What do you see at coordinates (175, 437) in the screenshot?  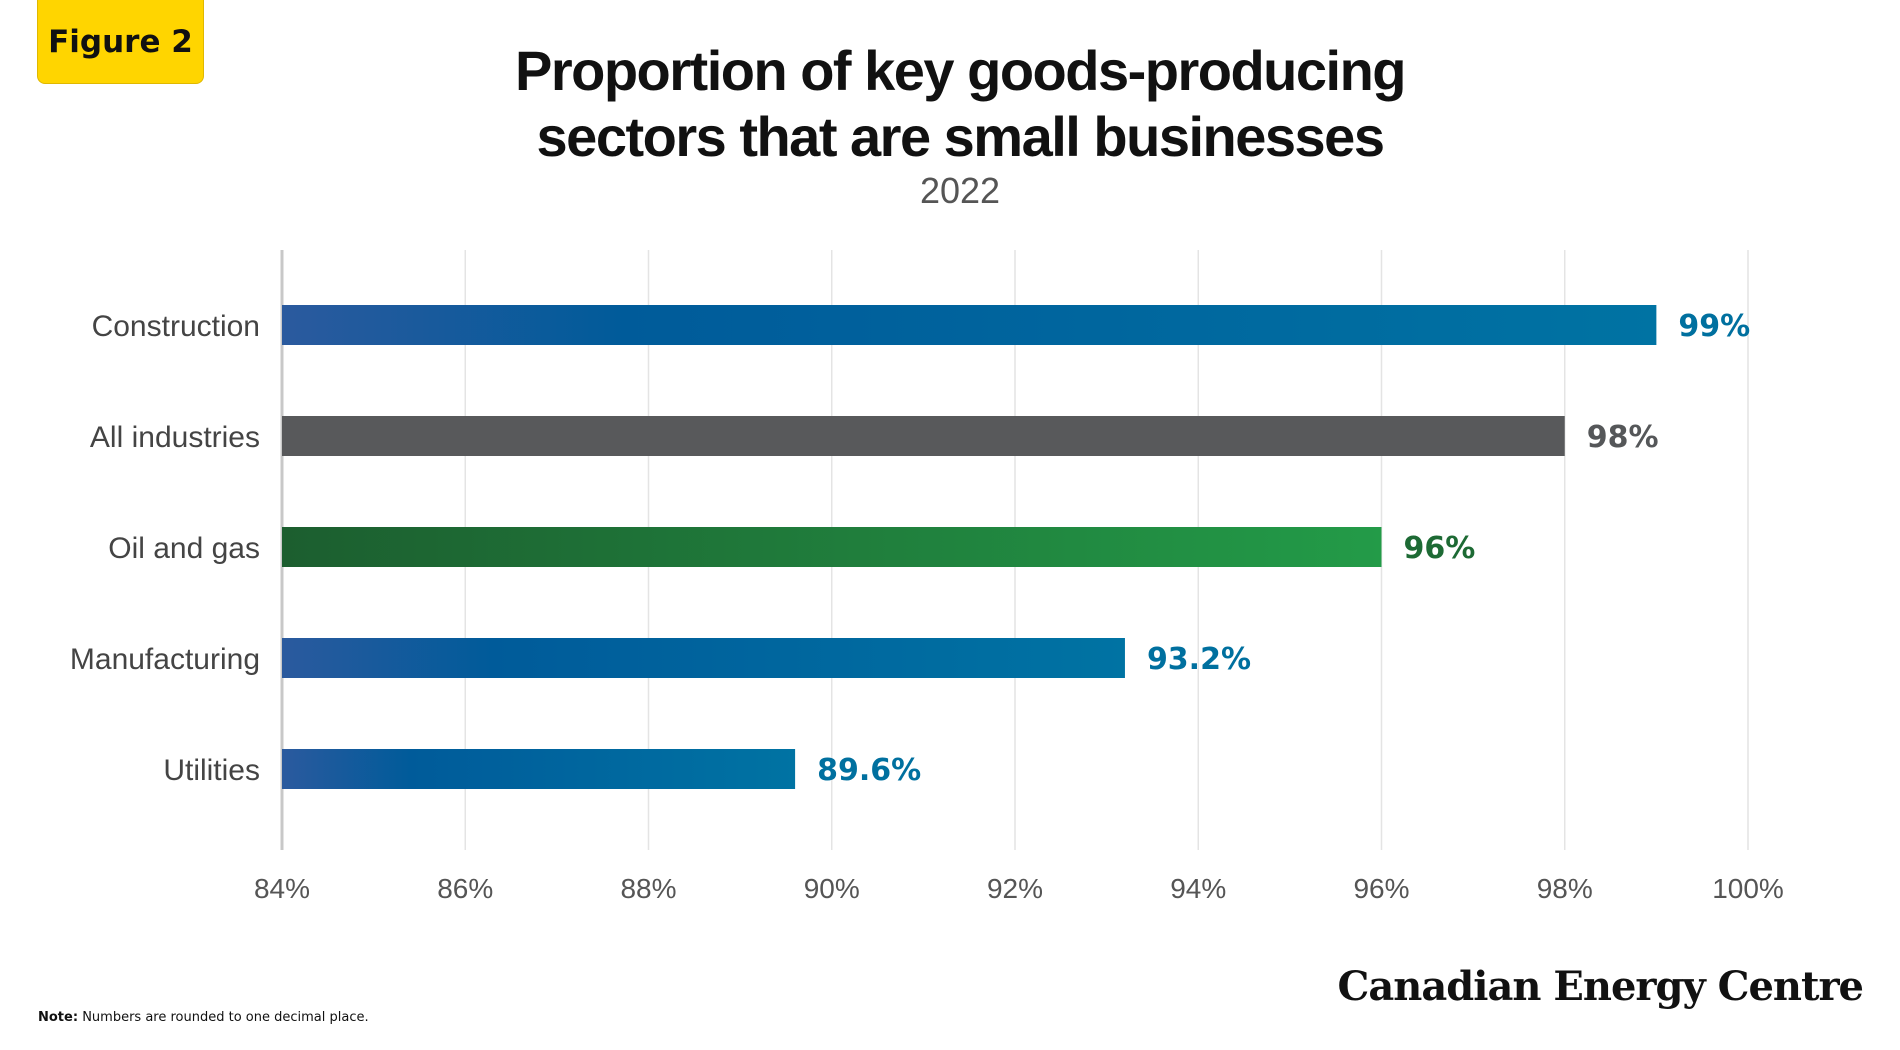 I see `category-label: All industries` at bounding box center [175, 437].